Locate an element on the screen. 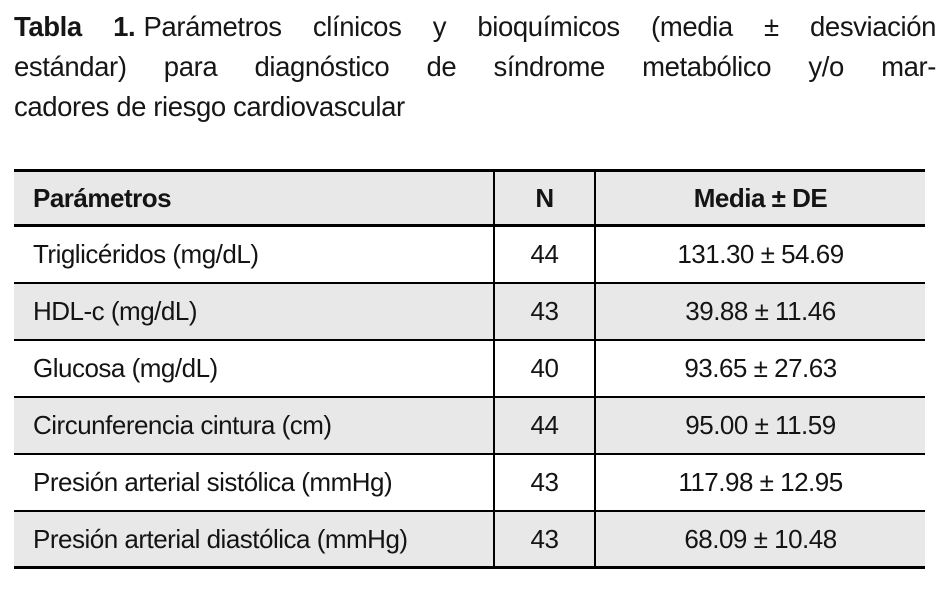 The height and width of the screenshot is (595, 950). row-param: HDL-c (mg/dL) is located at coordinates (115, 311).